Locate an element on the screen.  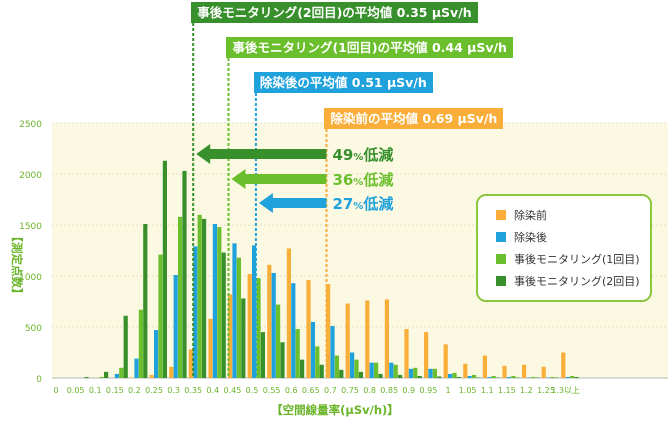
legend-label-after: 除染後 is located at coordinates (530, 237).